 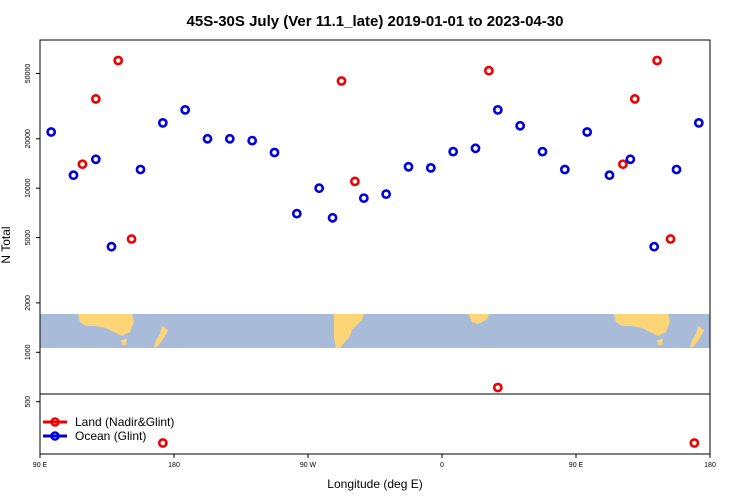 What do you see at coordinates (28, 402) in the screenshot?
I see `y-tick-label: 500` at bounding box center [28, 402].